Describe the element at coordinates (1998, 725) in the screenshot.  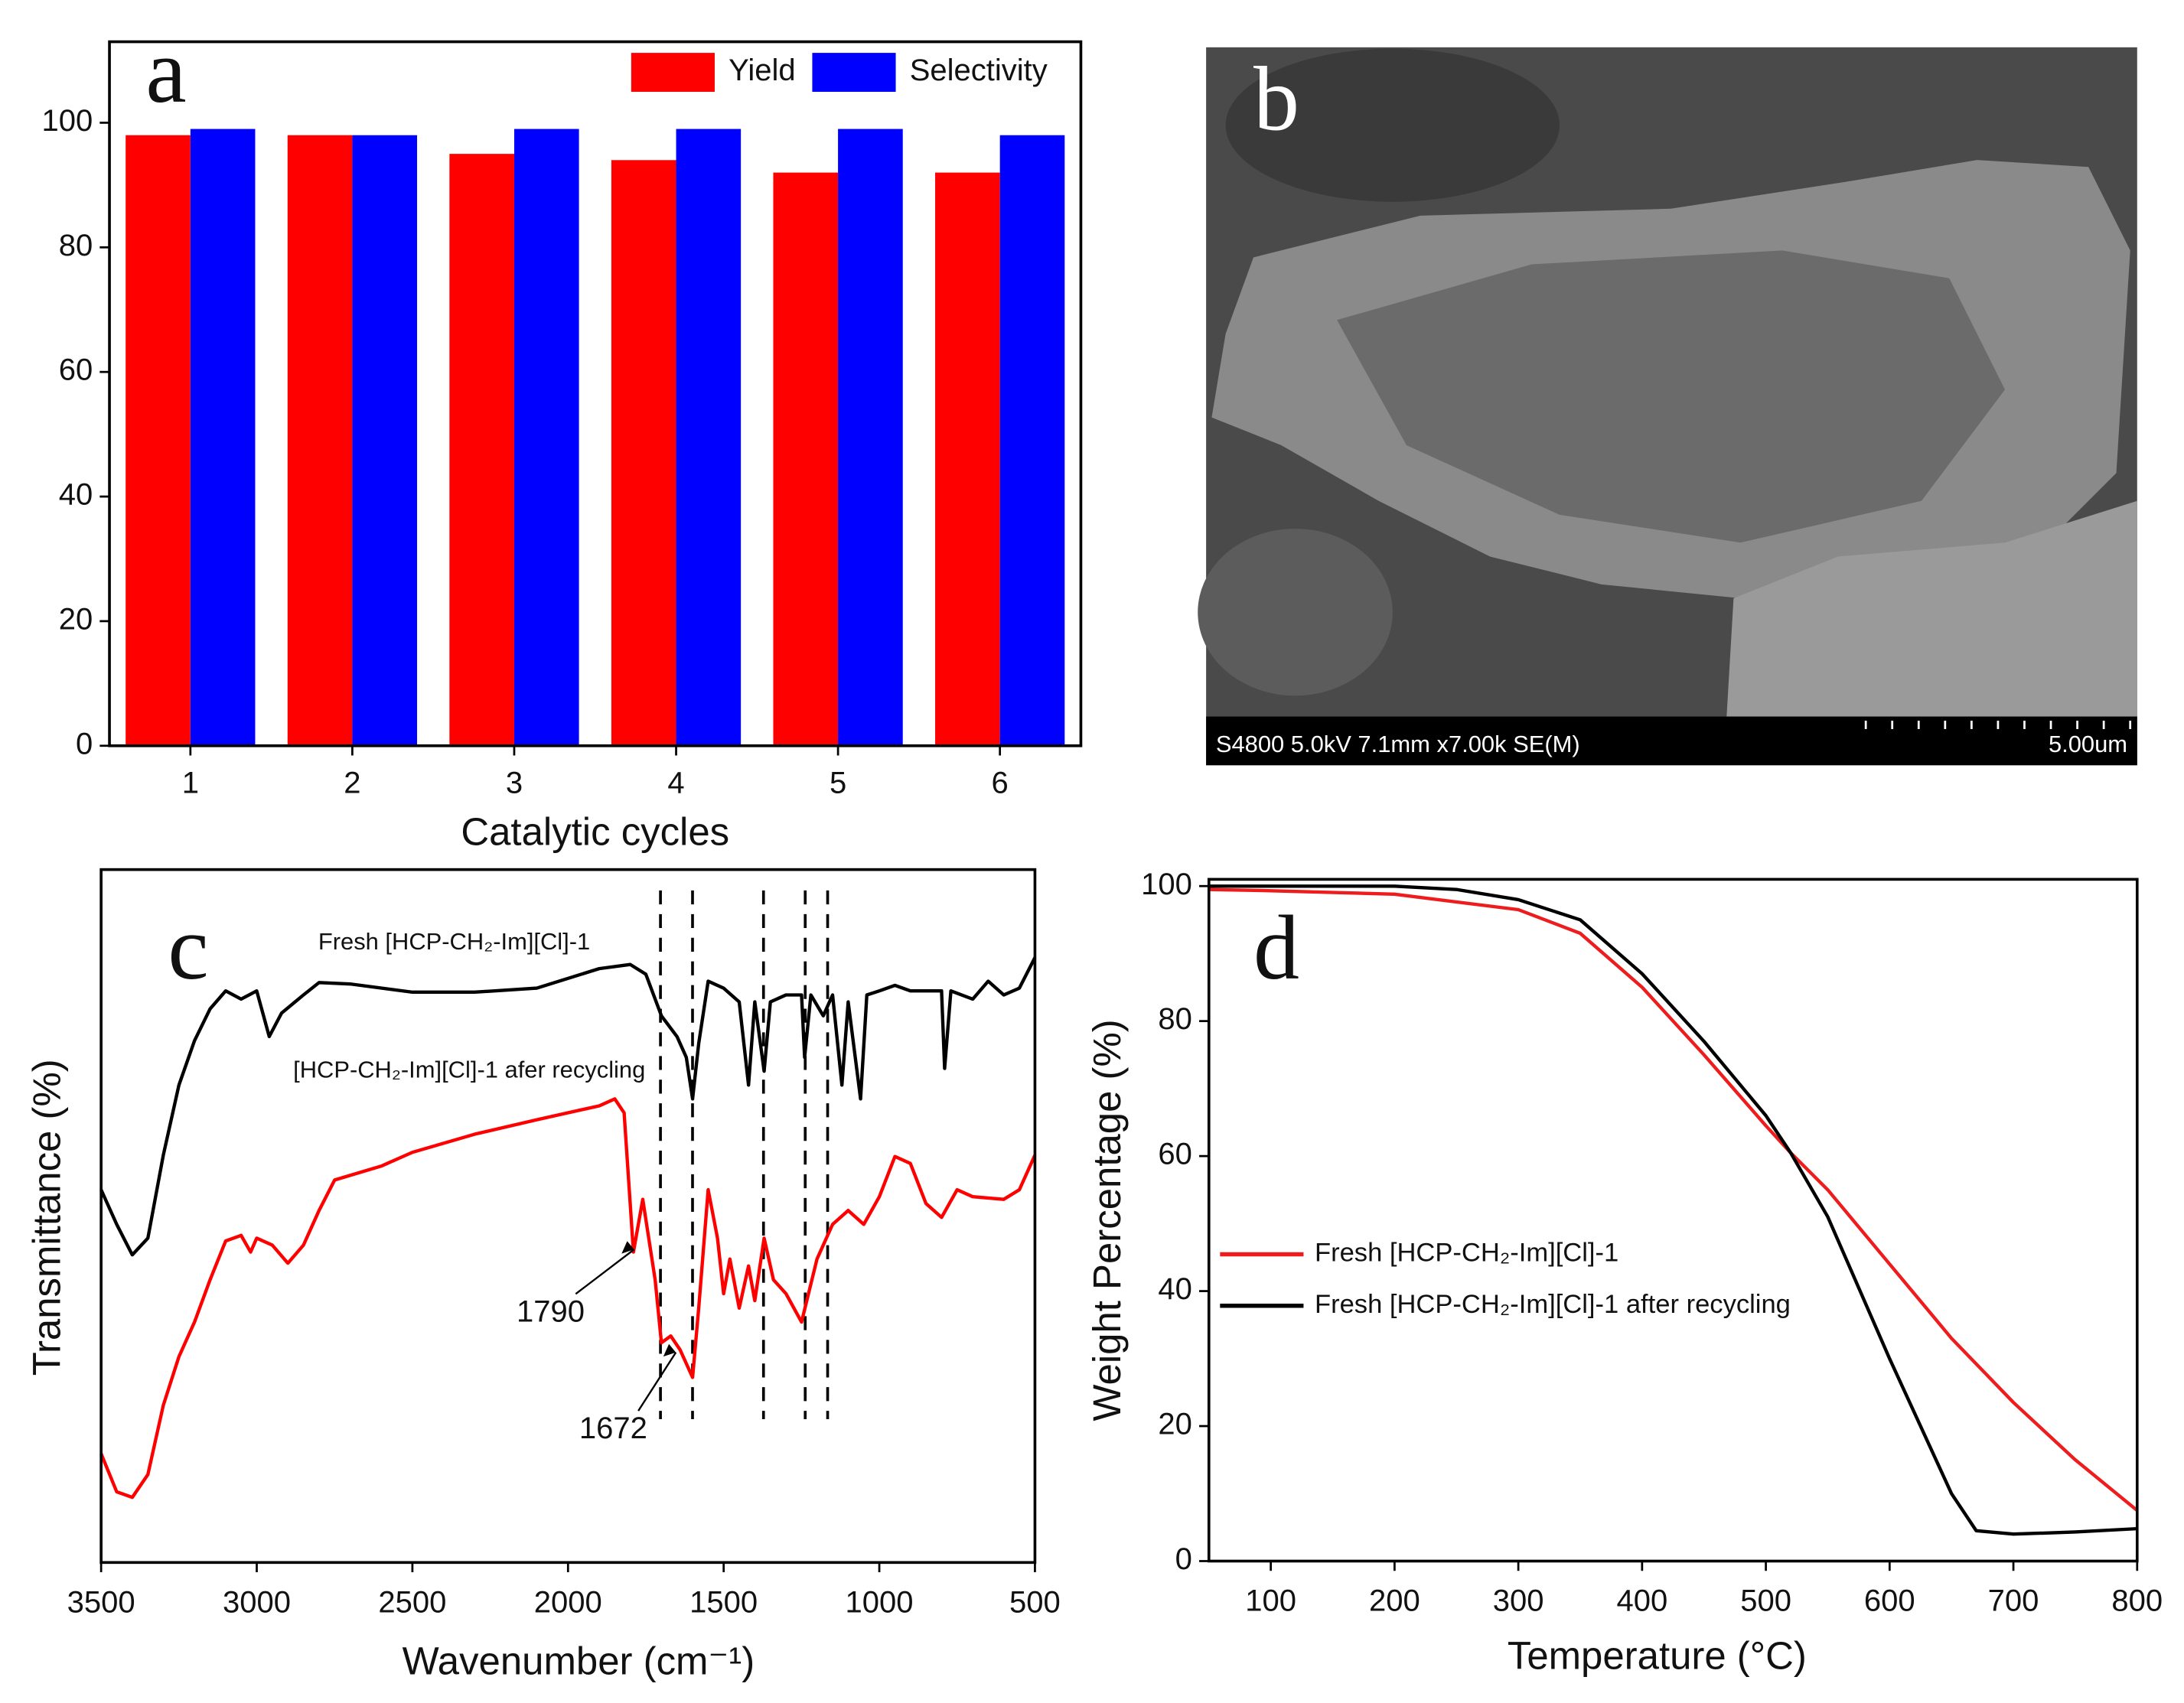
I see `scale-ticks` at that location.